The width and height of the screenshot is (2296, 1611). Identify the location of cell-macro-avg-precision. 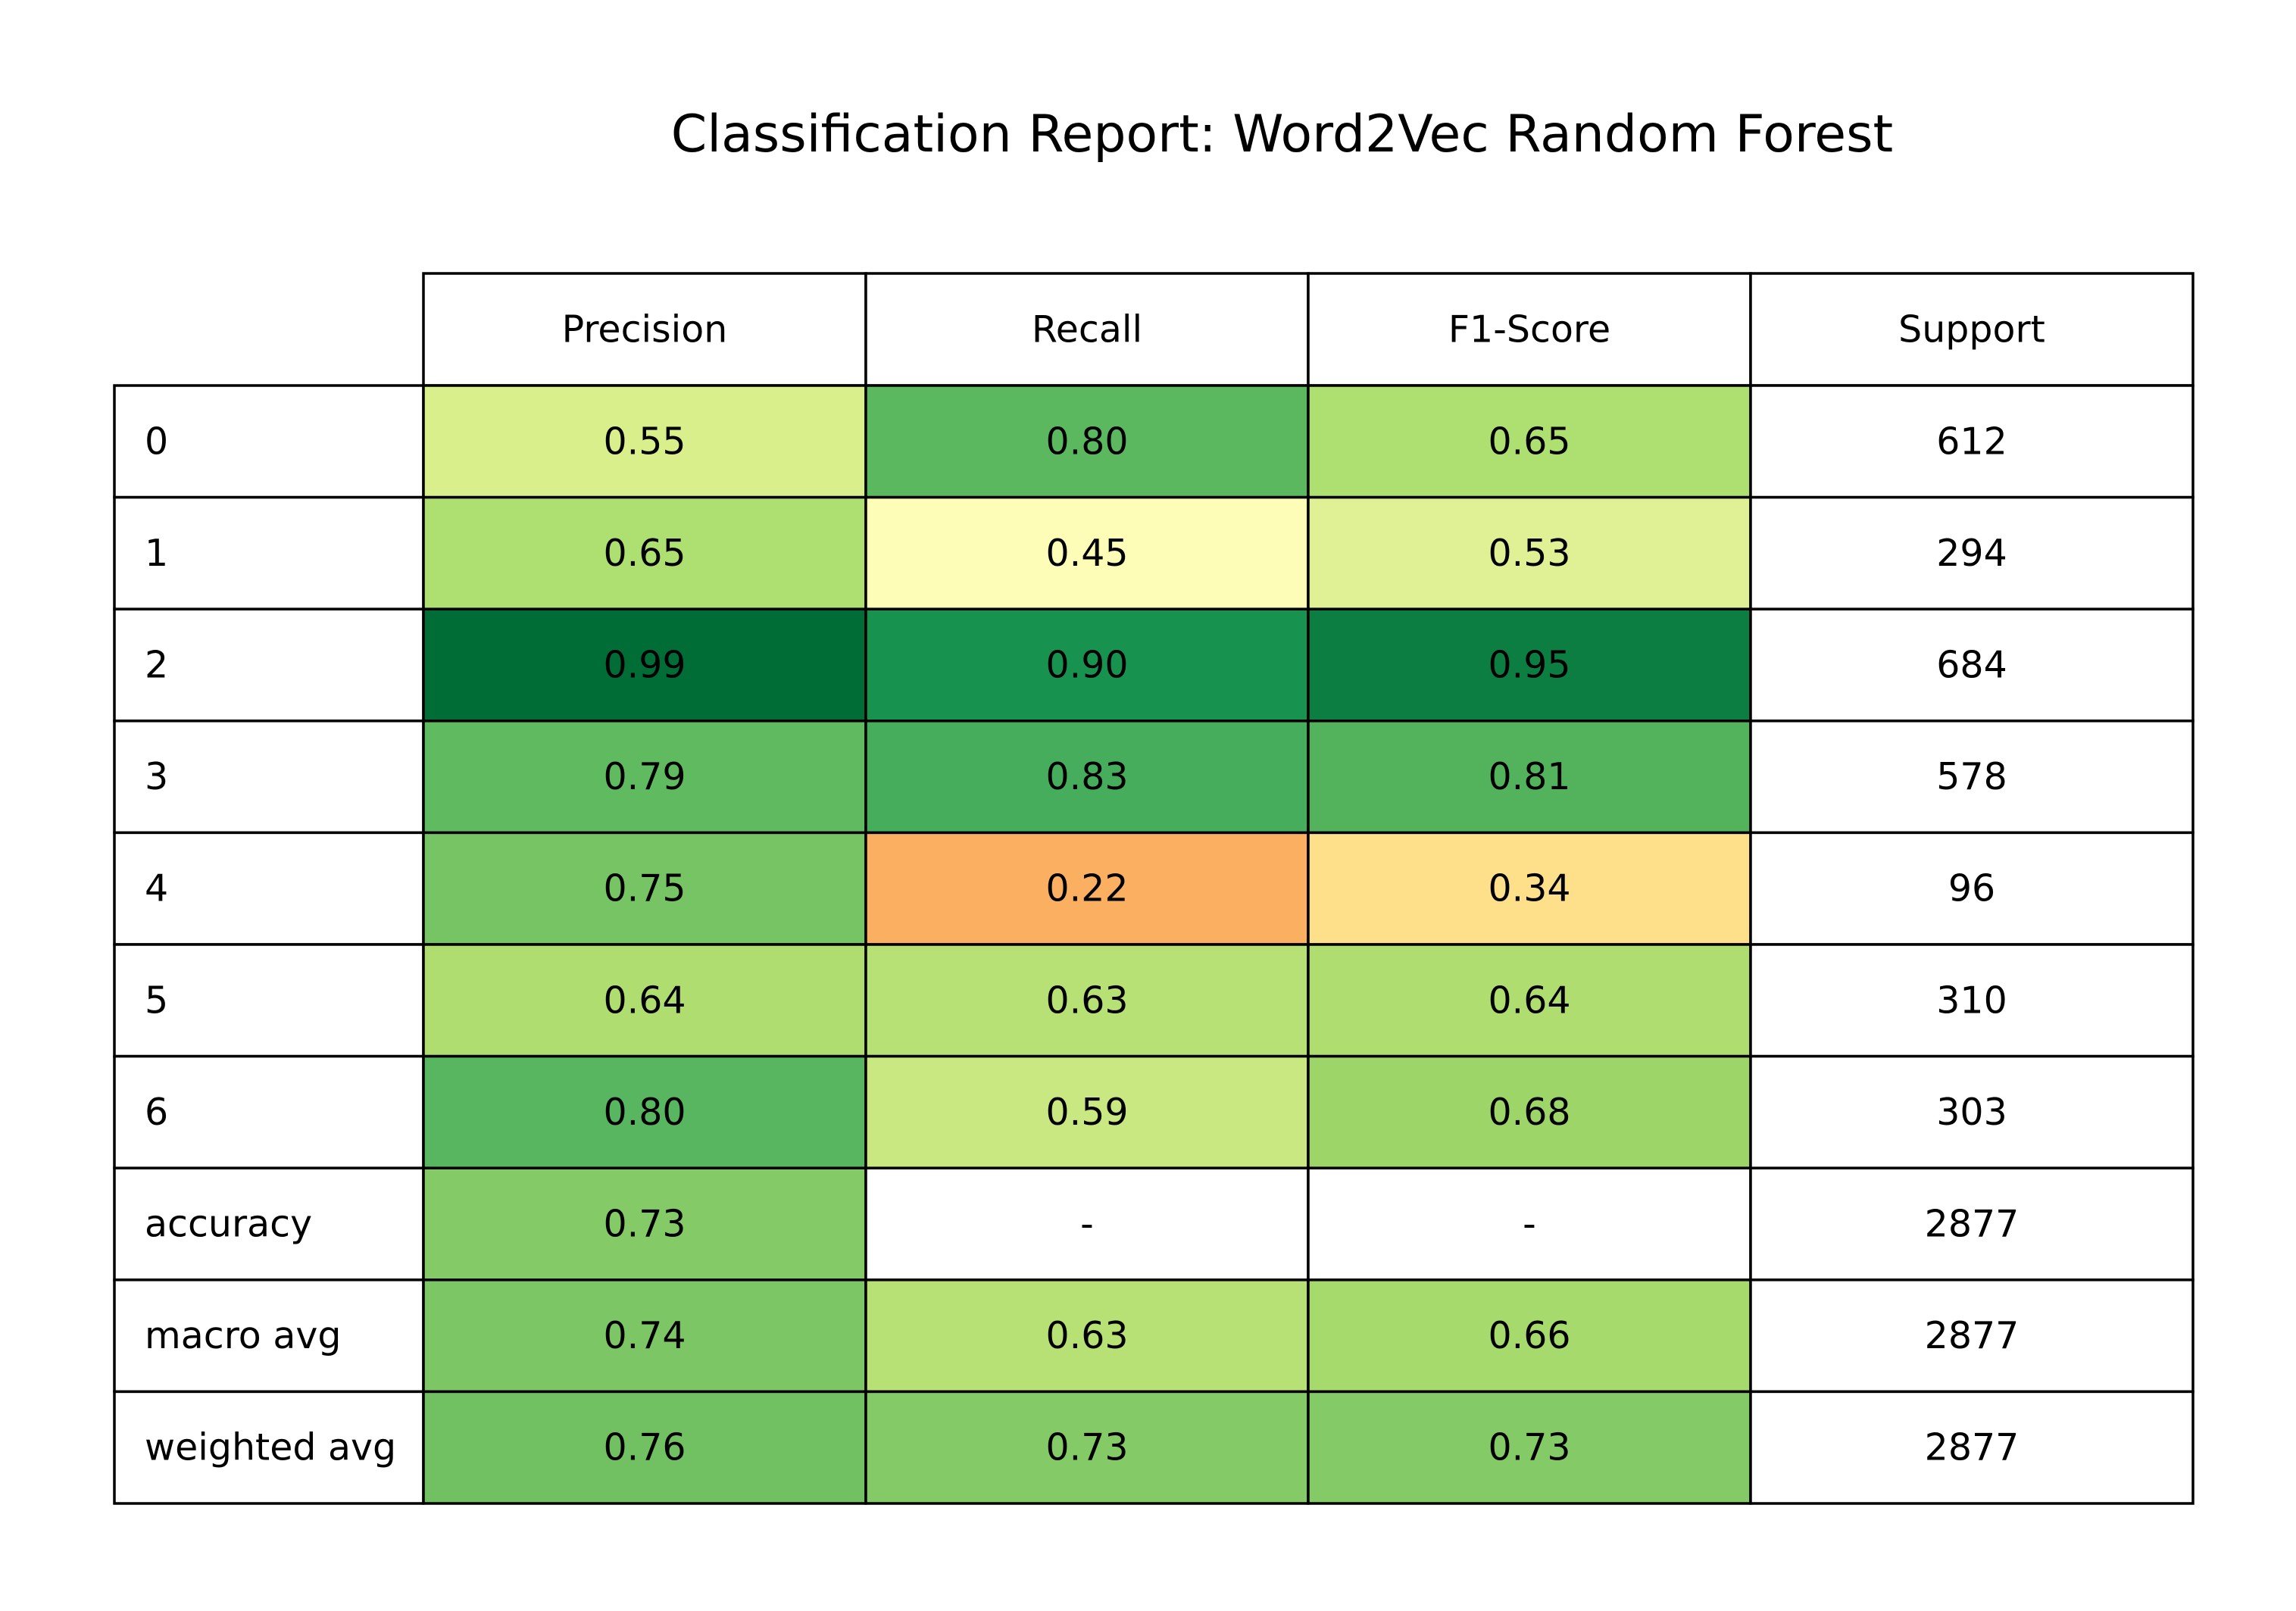
(644, 1336).